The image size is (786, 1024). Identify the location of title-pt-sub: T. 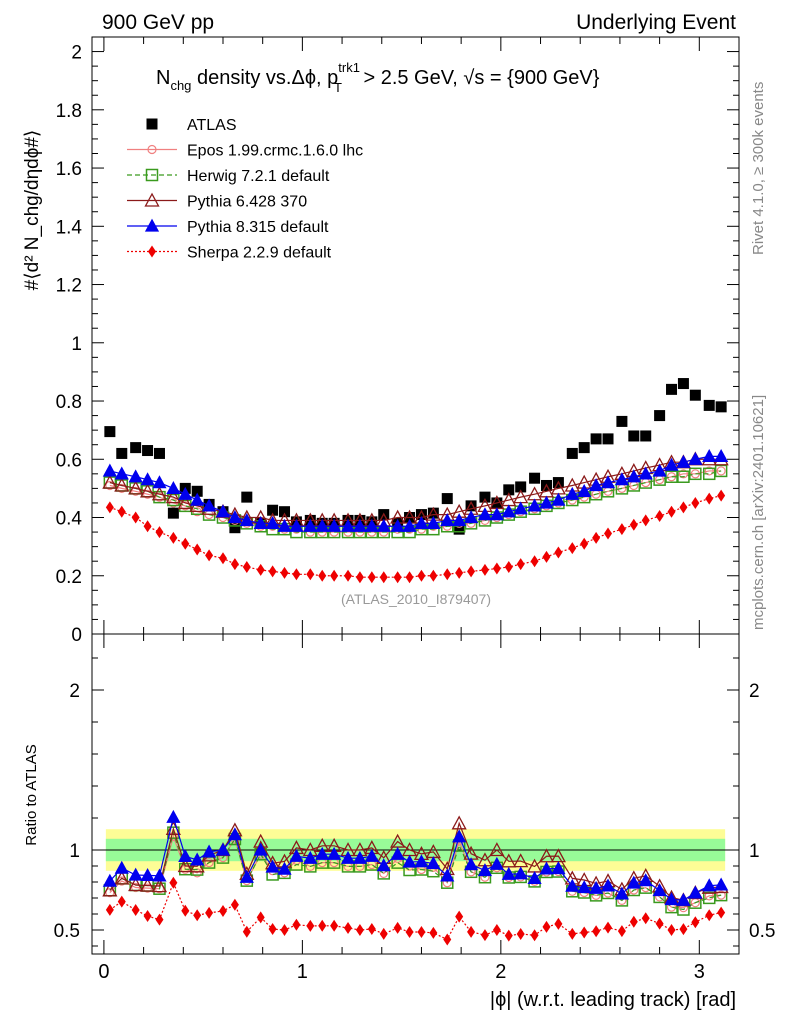
(338, 87).